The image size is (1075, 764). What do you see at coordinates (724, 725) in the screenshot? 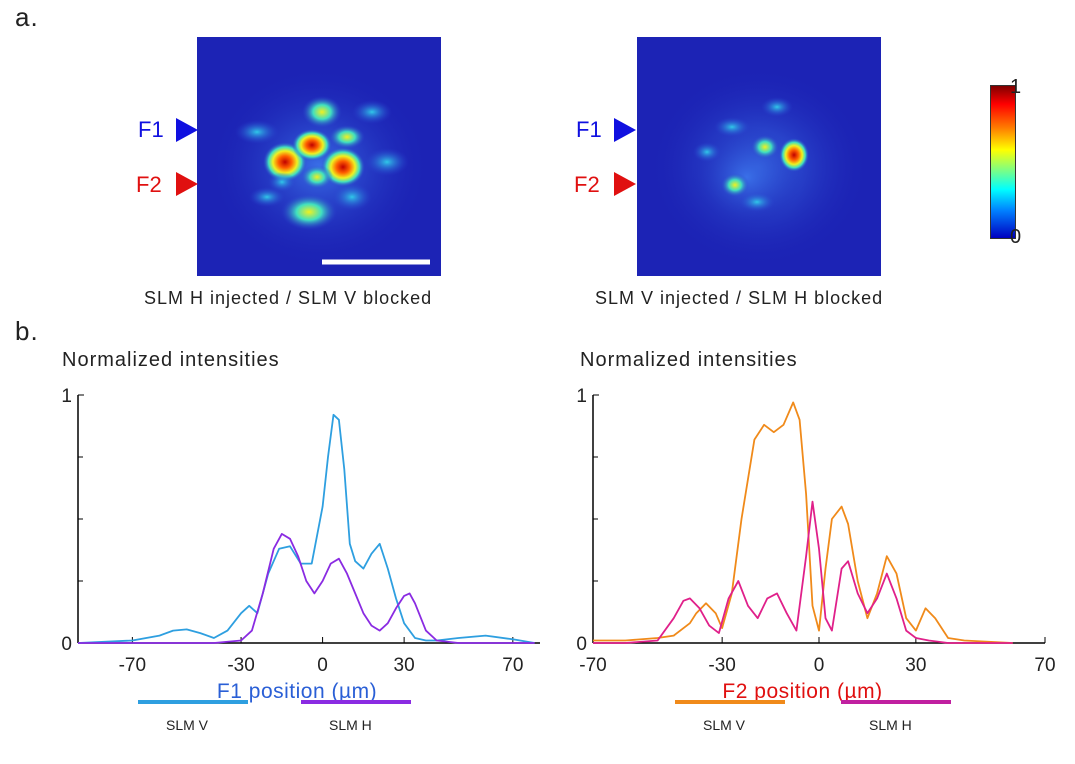
I see `chart2-legend-slm-v-label: SLM V` at bounding box center [724, 725].